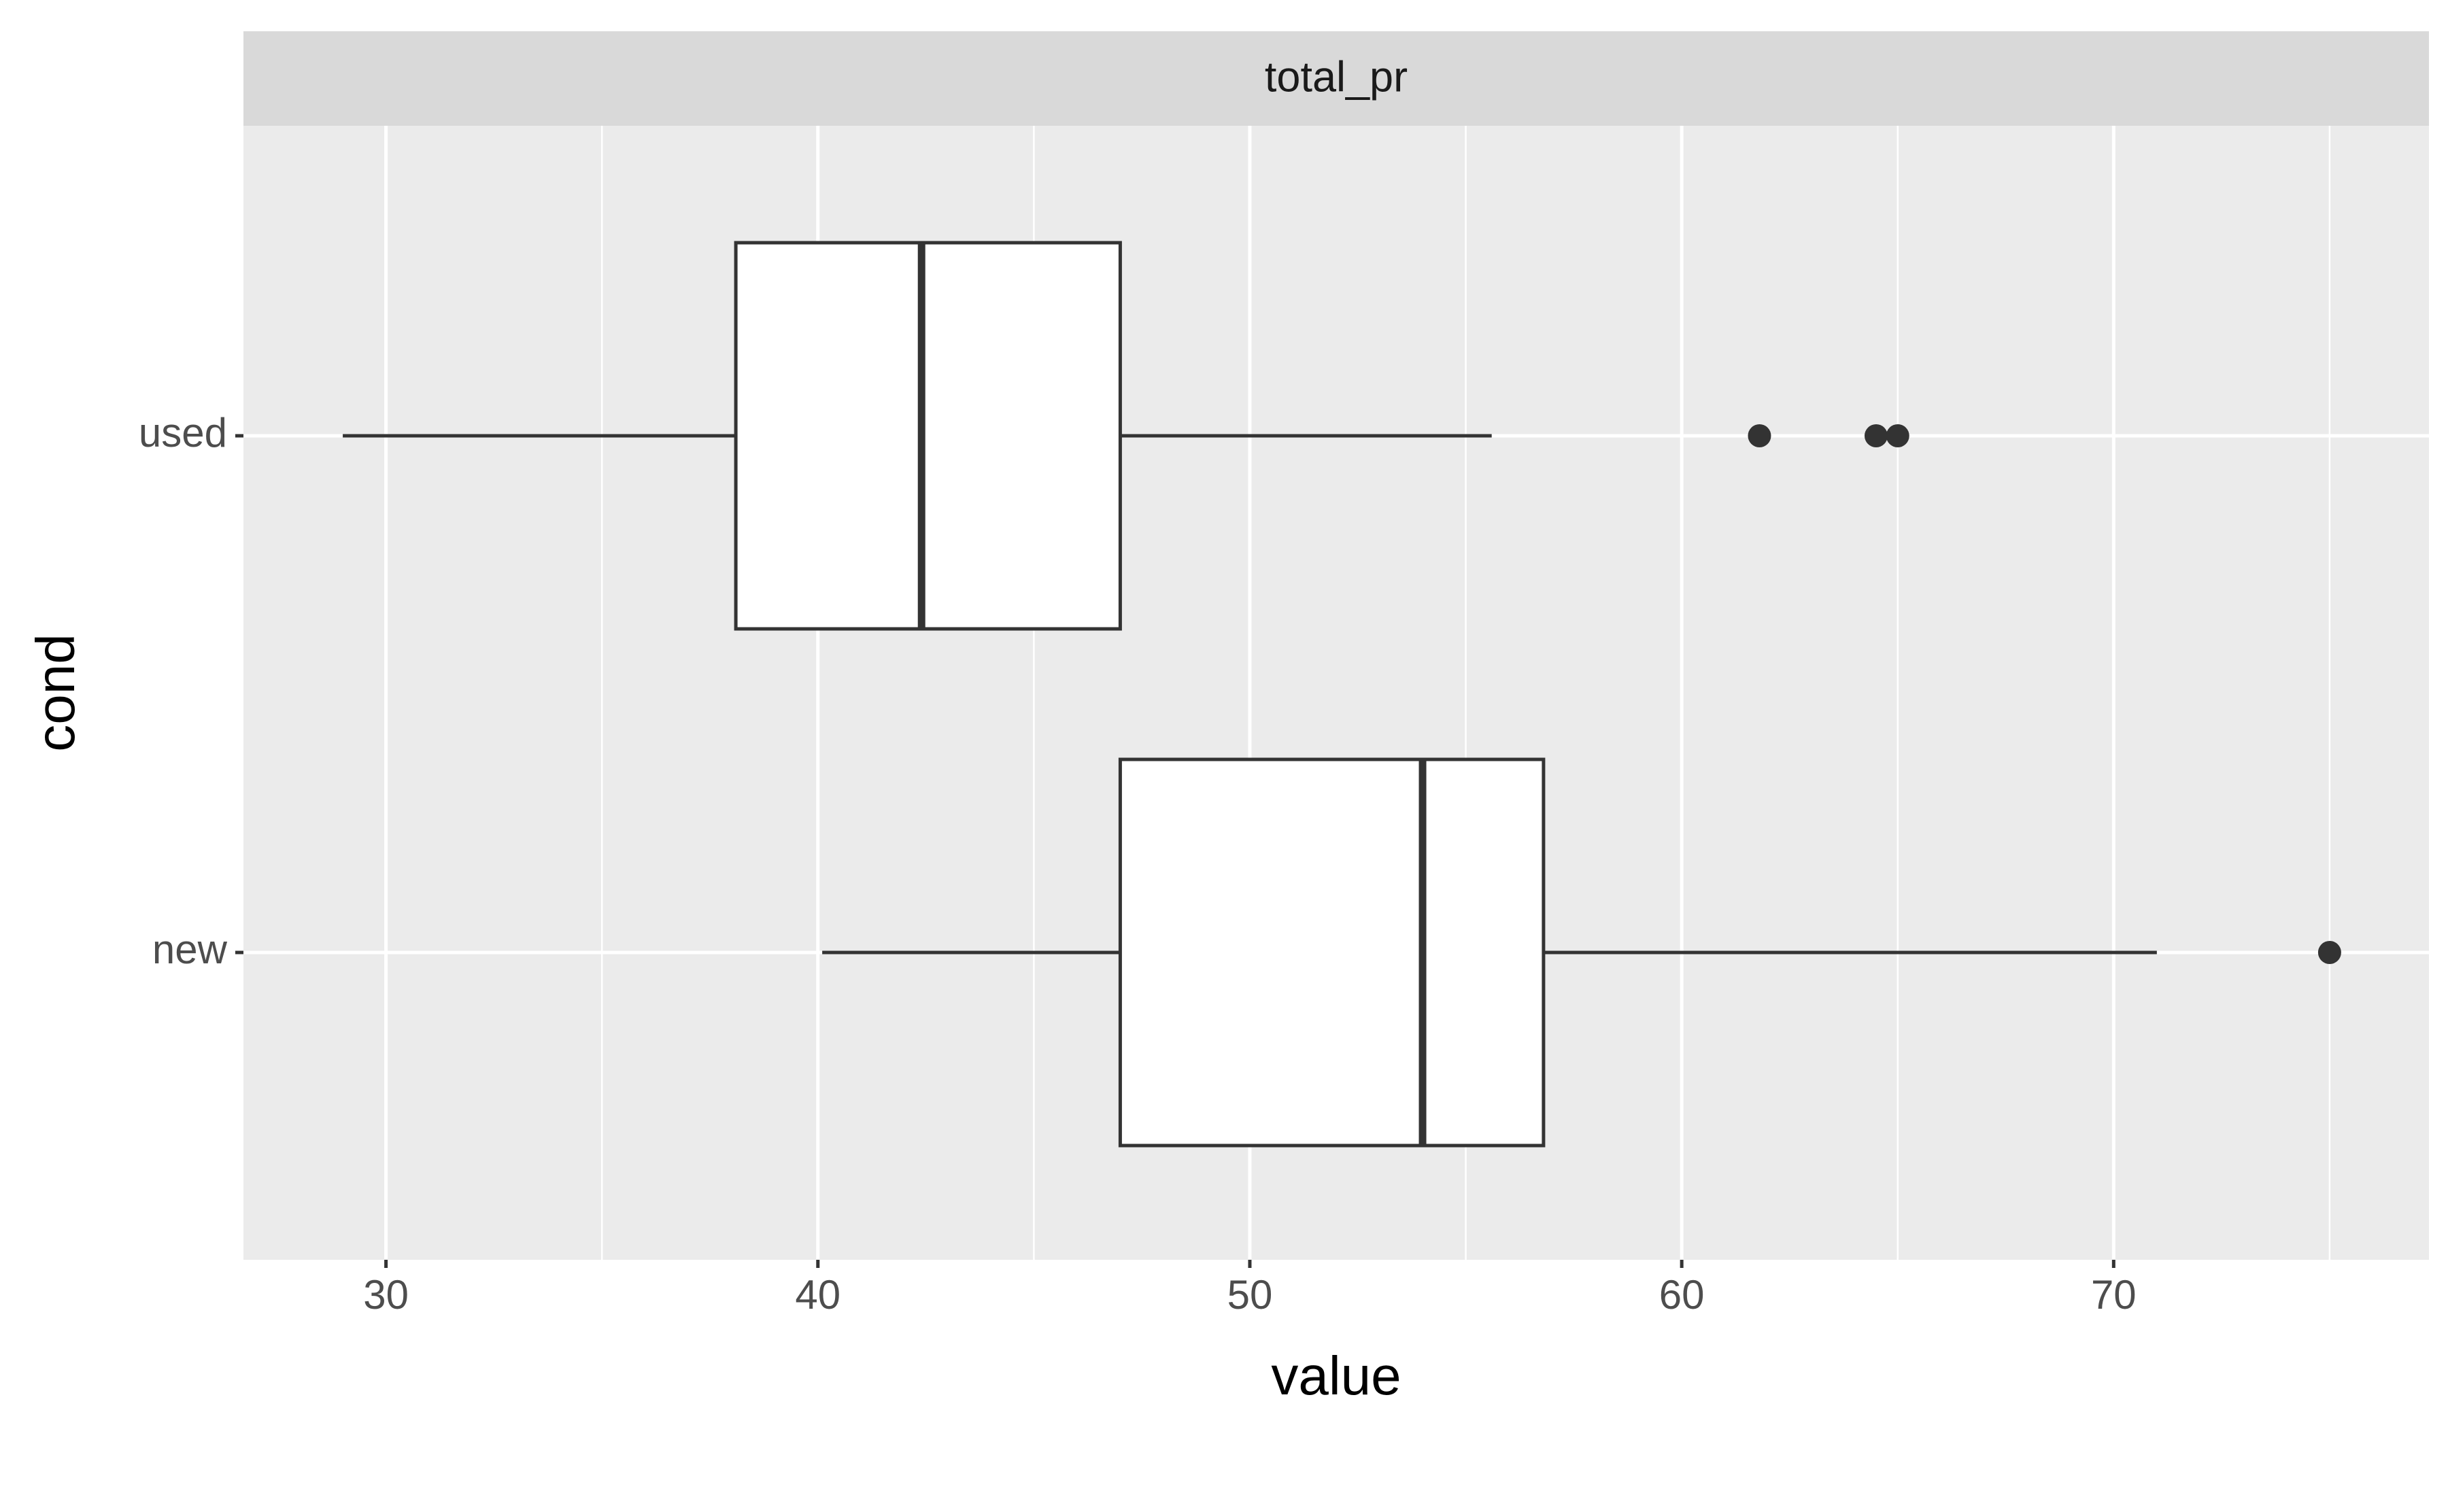 This screenshot has height=1512, width=2448. I want to click on facet-title: total_pr, so click(1337, 77).